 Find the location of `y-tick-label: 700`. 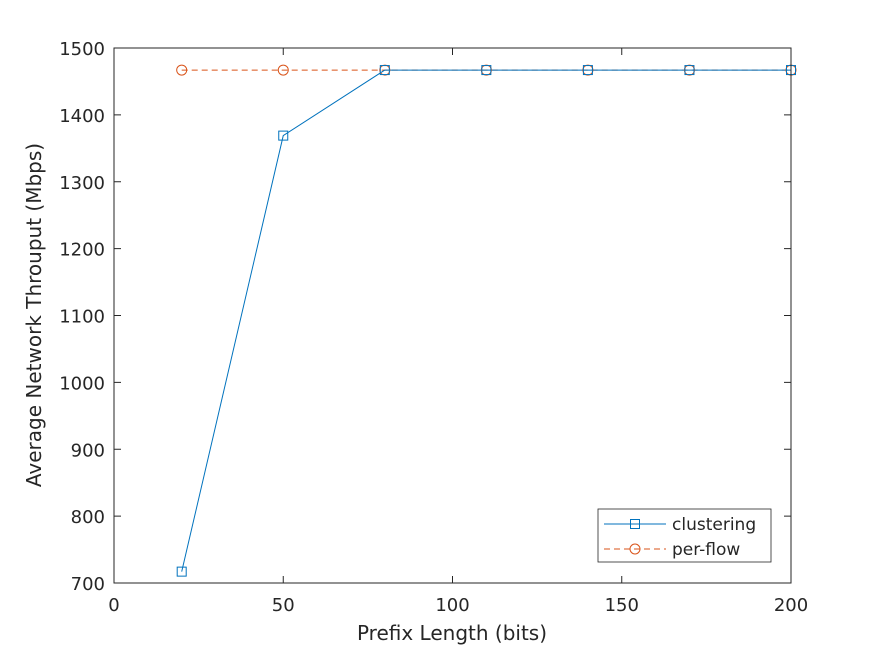

y-tick-label: 700 is located at coordinates (88, 584).